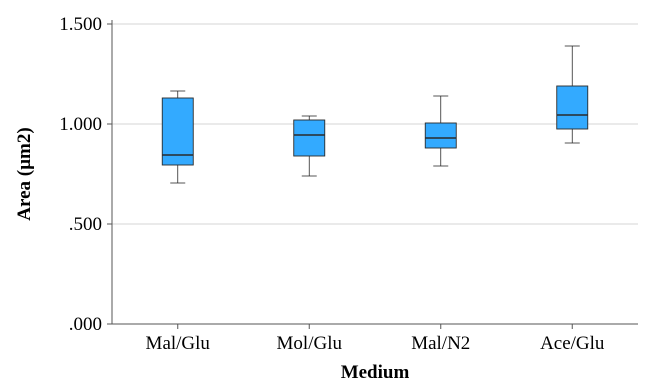 The width and height of the screenshot is (650, 383). I want to click on x-category-label: Mal/N2, so click(440, 343).